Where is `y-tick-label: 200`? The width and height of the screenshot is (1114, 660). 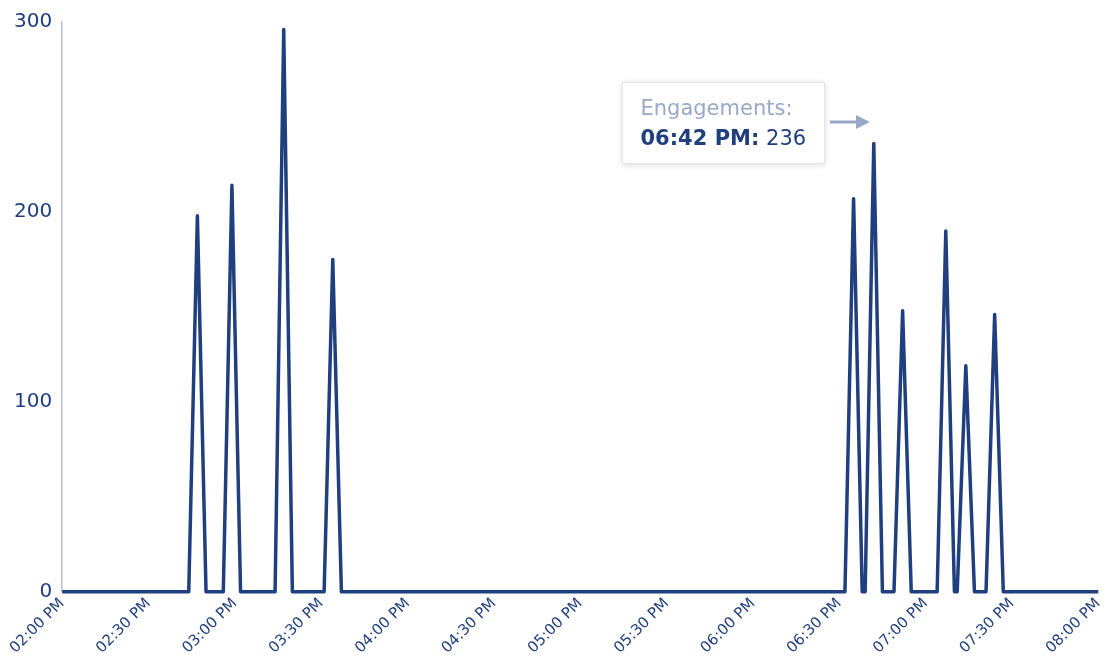
y-tick-label: 200 is located at coordinates (33, 210).